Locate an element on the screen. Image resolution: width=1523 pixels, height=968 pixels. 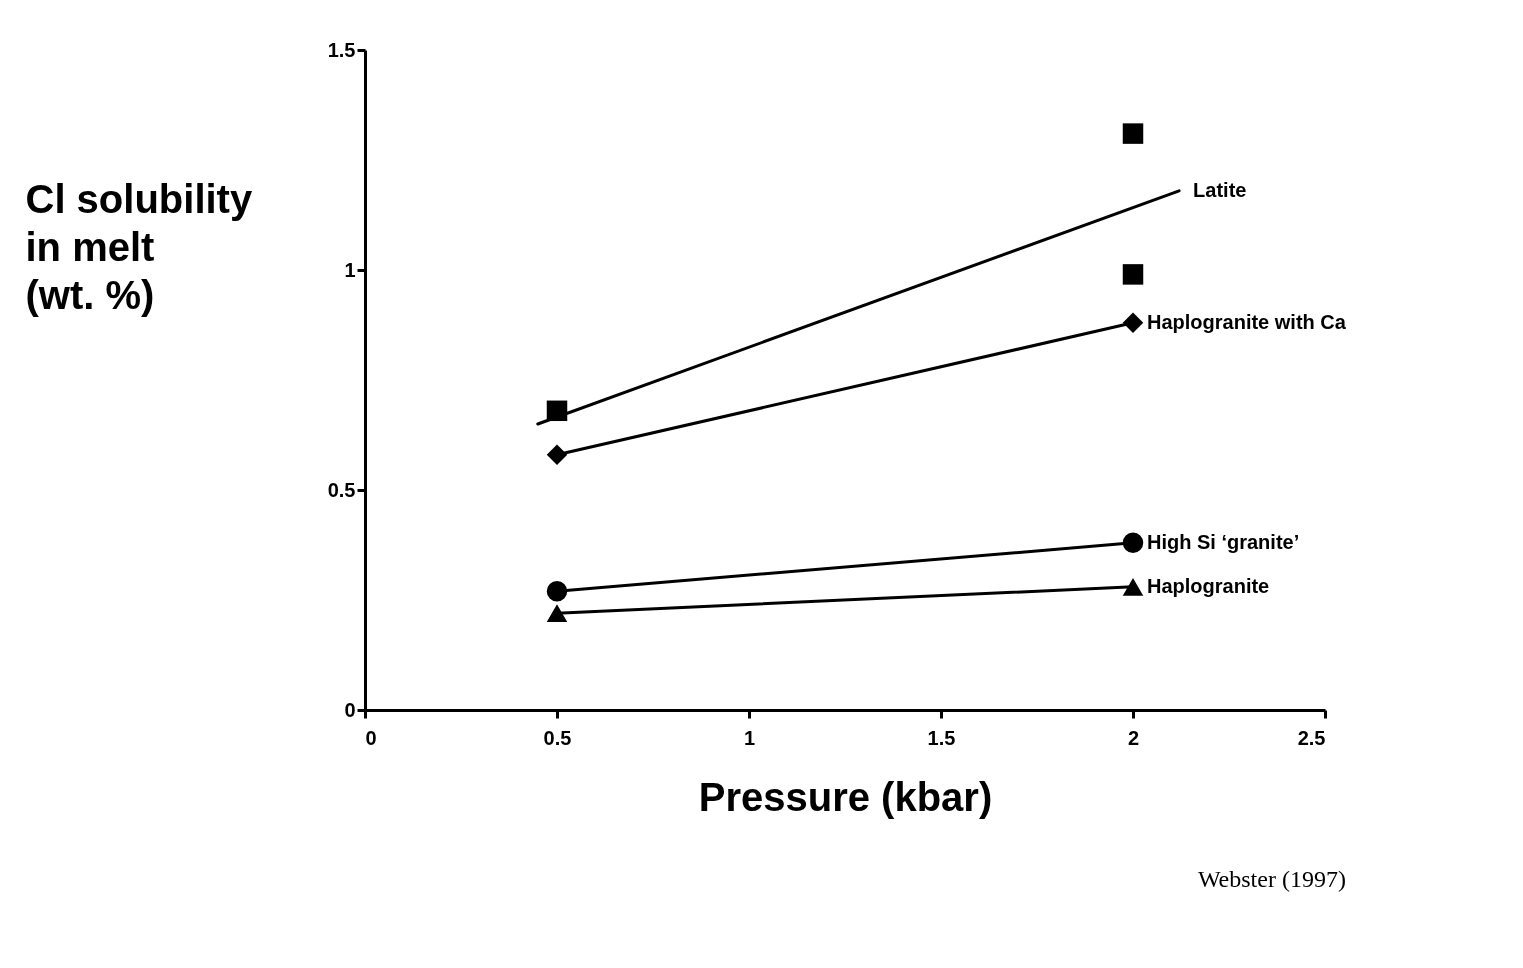
series-label: Latite is located at coordinates (1220, 189).